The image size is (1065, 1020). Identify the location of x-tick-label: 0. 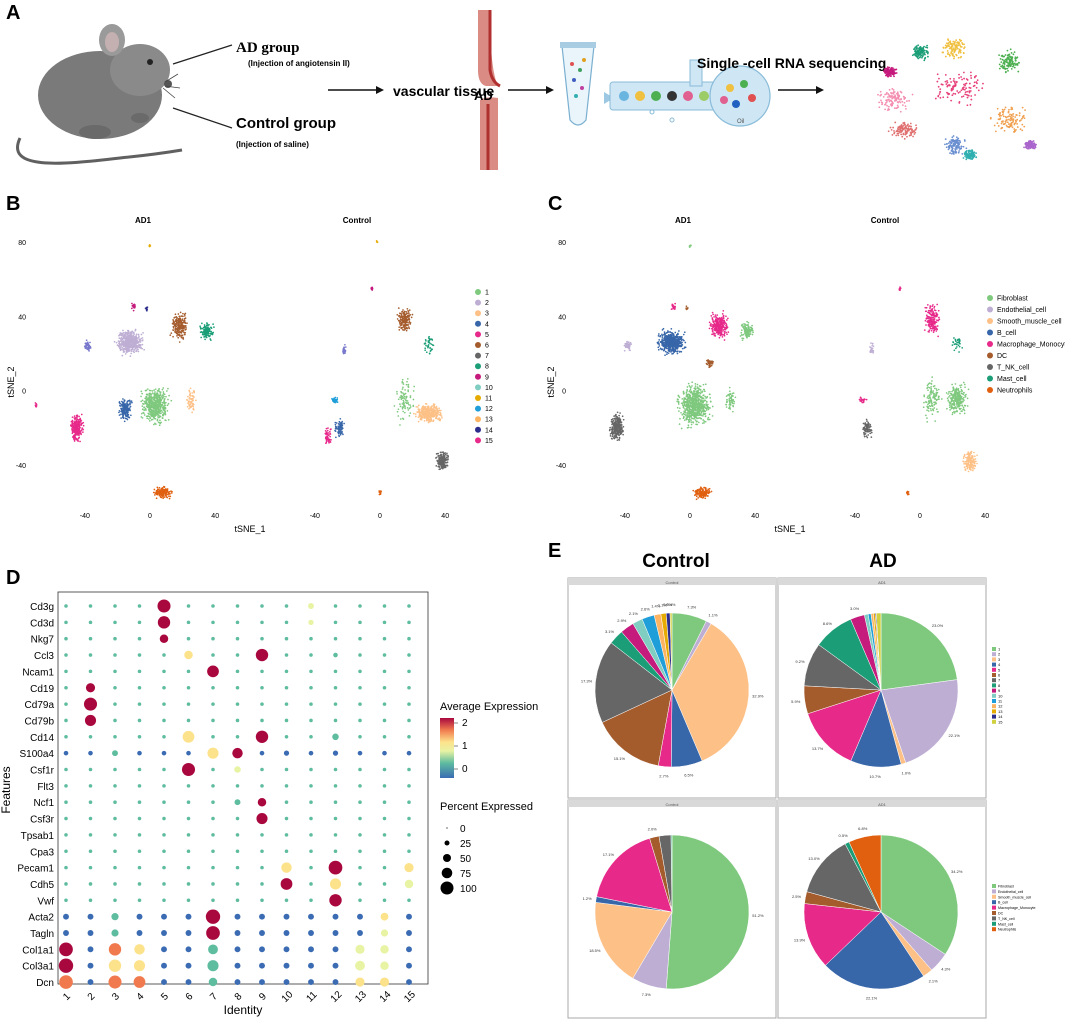
(920, 516).